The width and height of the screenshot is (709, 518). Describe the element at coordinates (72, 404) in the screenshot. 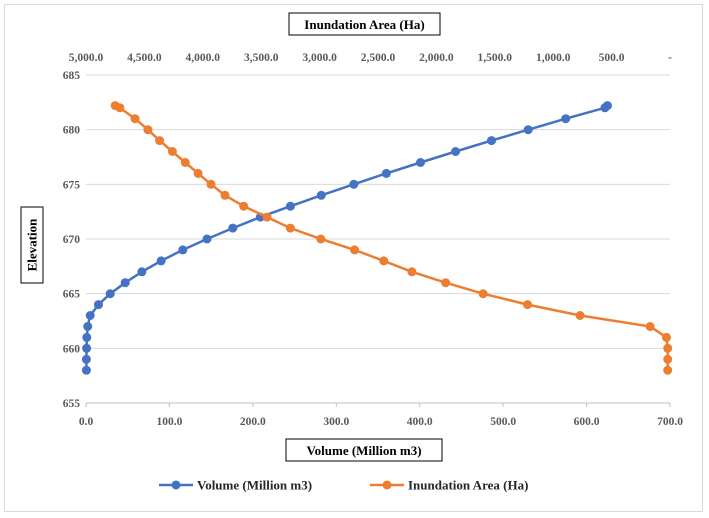

I see `y-tick-label: 655` at that location.